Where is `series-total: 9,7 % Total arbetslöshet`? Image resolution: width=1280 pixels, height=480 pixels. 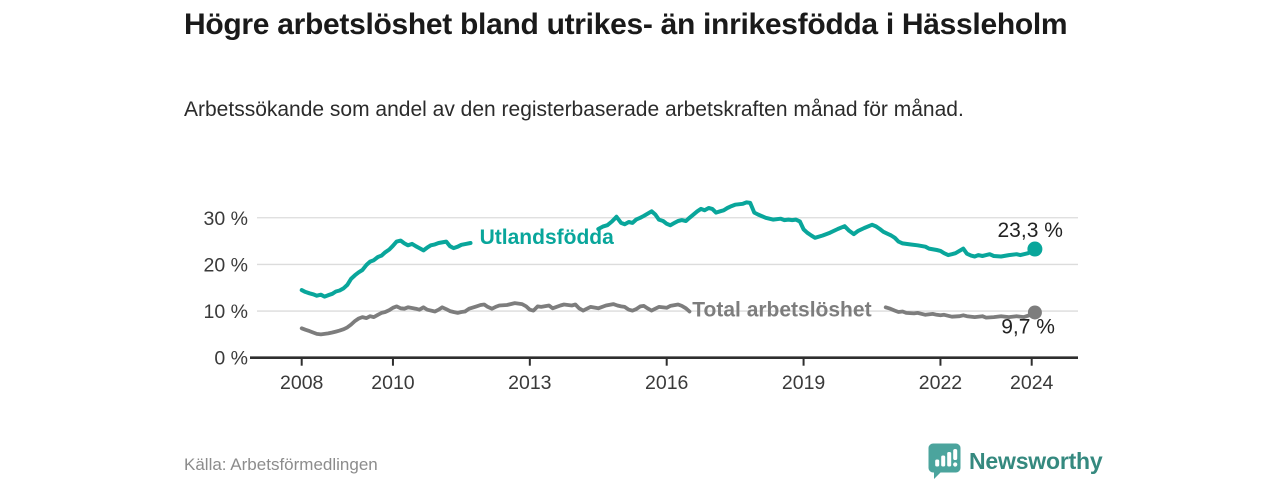 series-total: 9,7 % Total arbetslöshet is located at coordinates (677, 318).